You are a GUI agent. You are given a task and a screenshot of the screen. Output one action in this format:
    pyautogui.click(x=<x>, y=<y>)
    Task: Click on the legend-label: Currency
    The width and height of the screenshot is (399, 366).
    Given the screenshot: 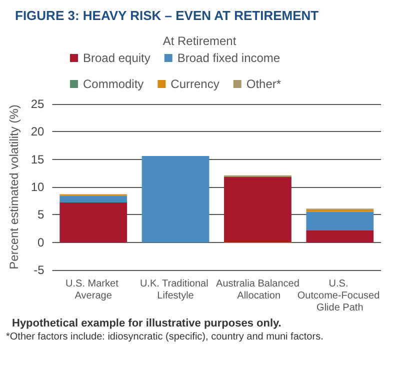 What is the action you would take?
    pyautogui.click(x=195, y=84)
    